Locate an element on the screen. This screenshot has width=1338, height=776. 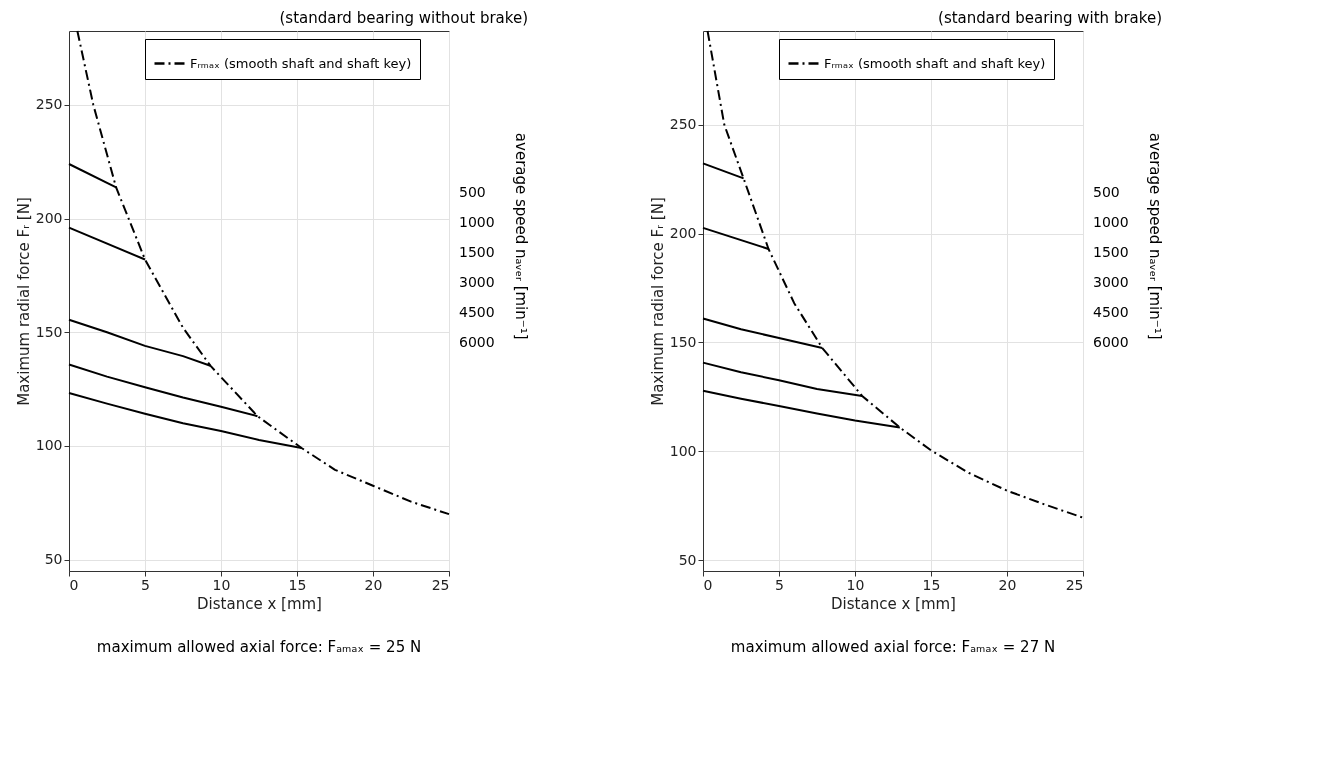
text: maximum allowed axial force: Fₐₘₐₓ = 27 N is located at coordinates (893, 647).